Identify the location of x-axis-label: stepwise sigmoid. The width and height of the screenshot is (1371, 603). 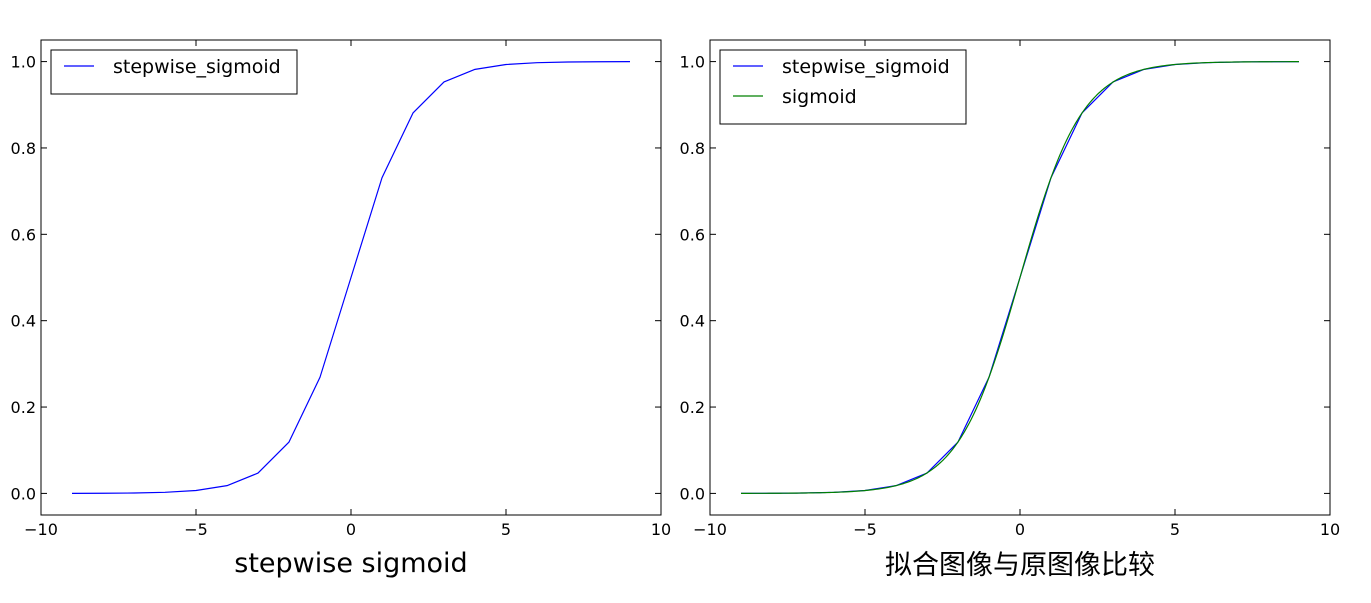
(350, 563).